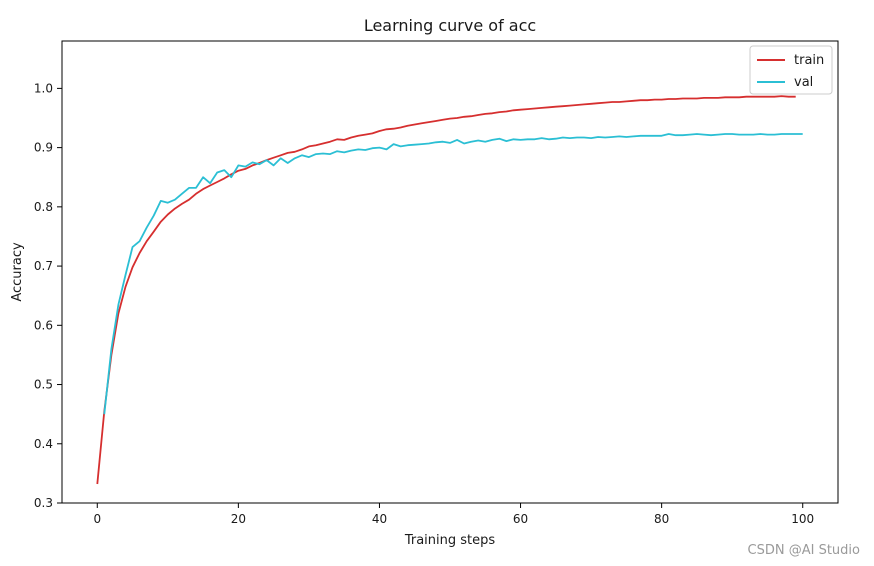 The width and height of the screenshot is (874, 566). What do you see at coordinates (803, 550) in the screenshot?
I see `watermark: CSDN @AI Studio` at bounding box center [803, 550].